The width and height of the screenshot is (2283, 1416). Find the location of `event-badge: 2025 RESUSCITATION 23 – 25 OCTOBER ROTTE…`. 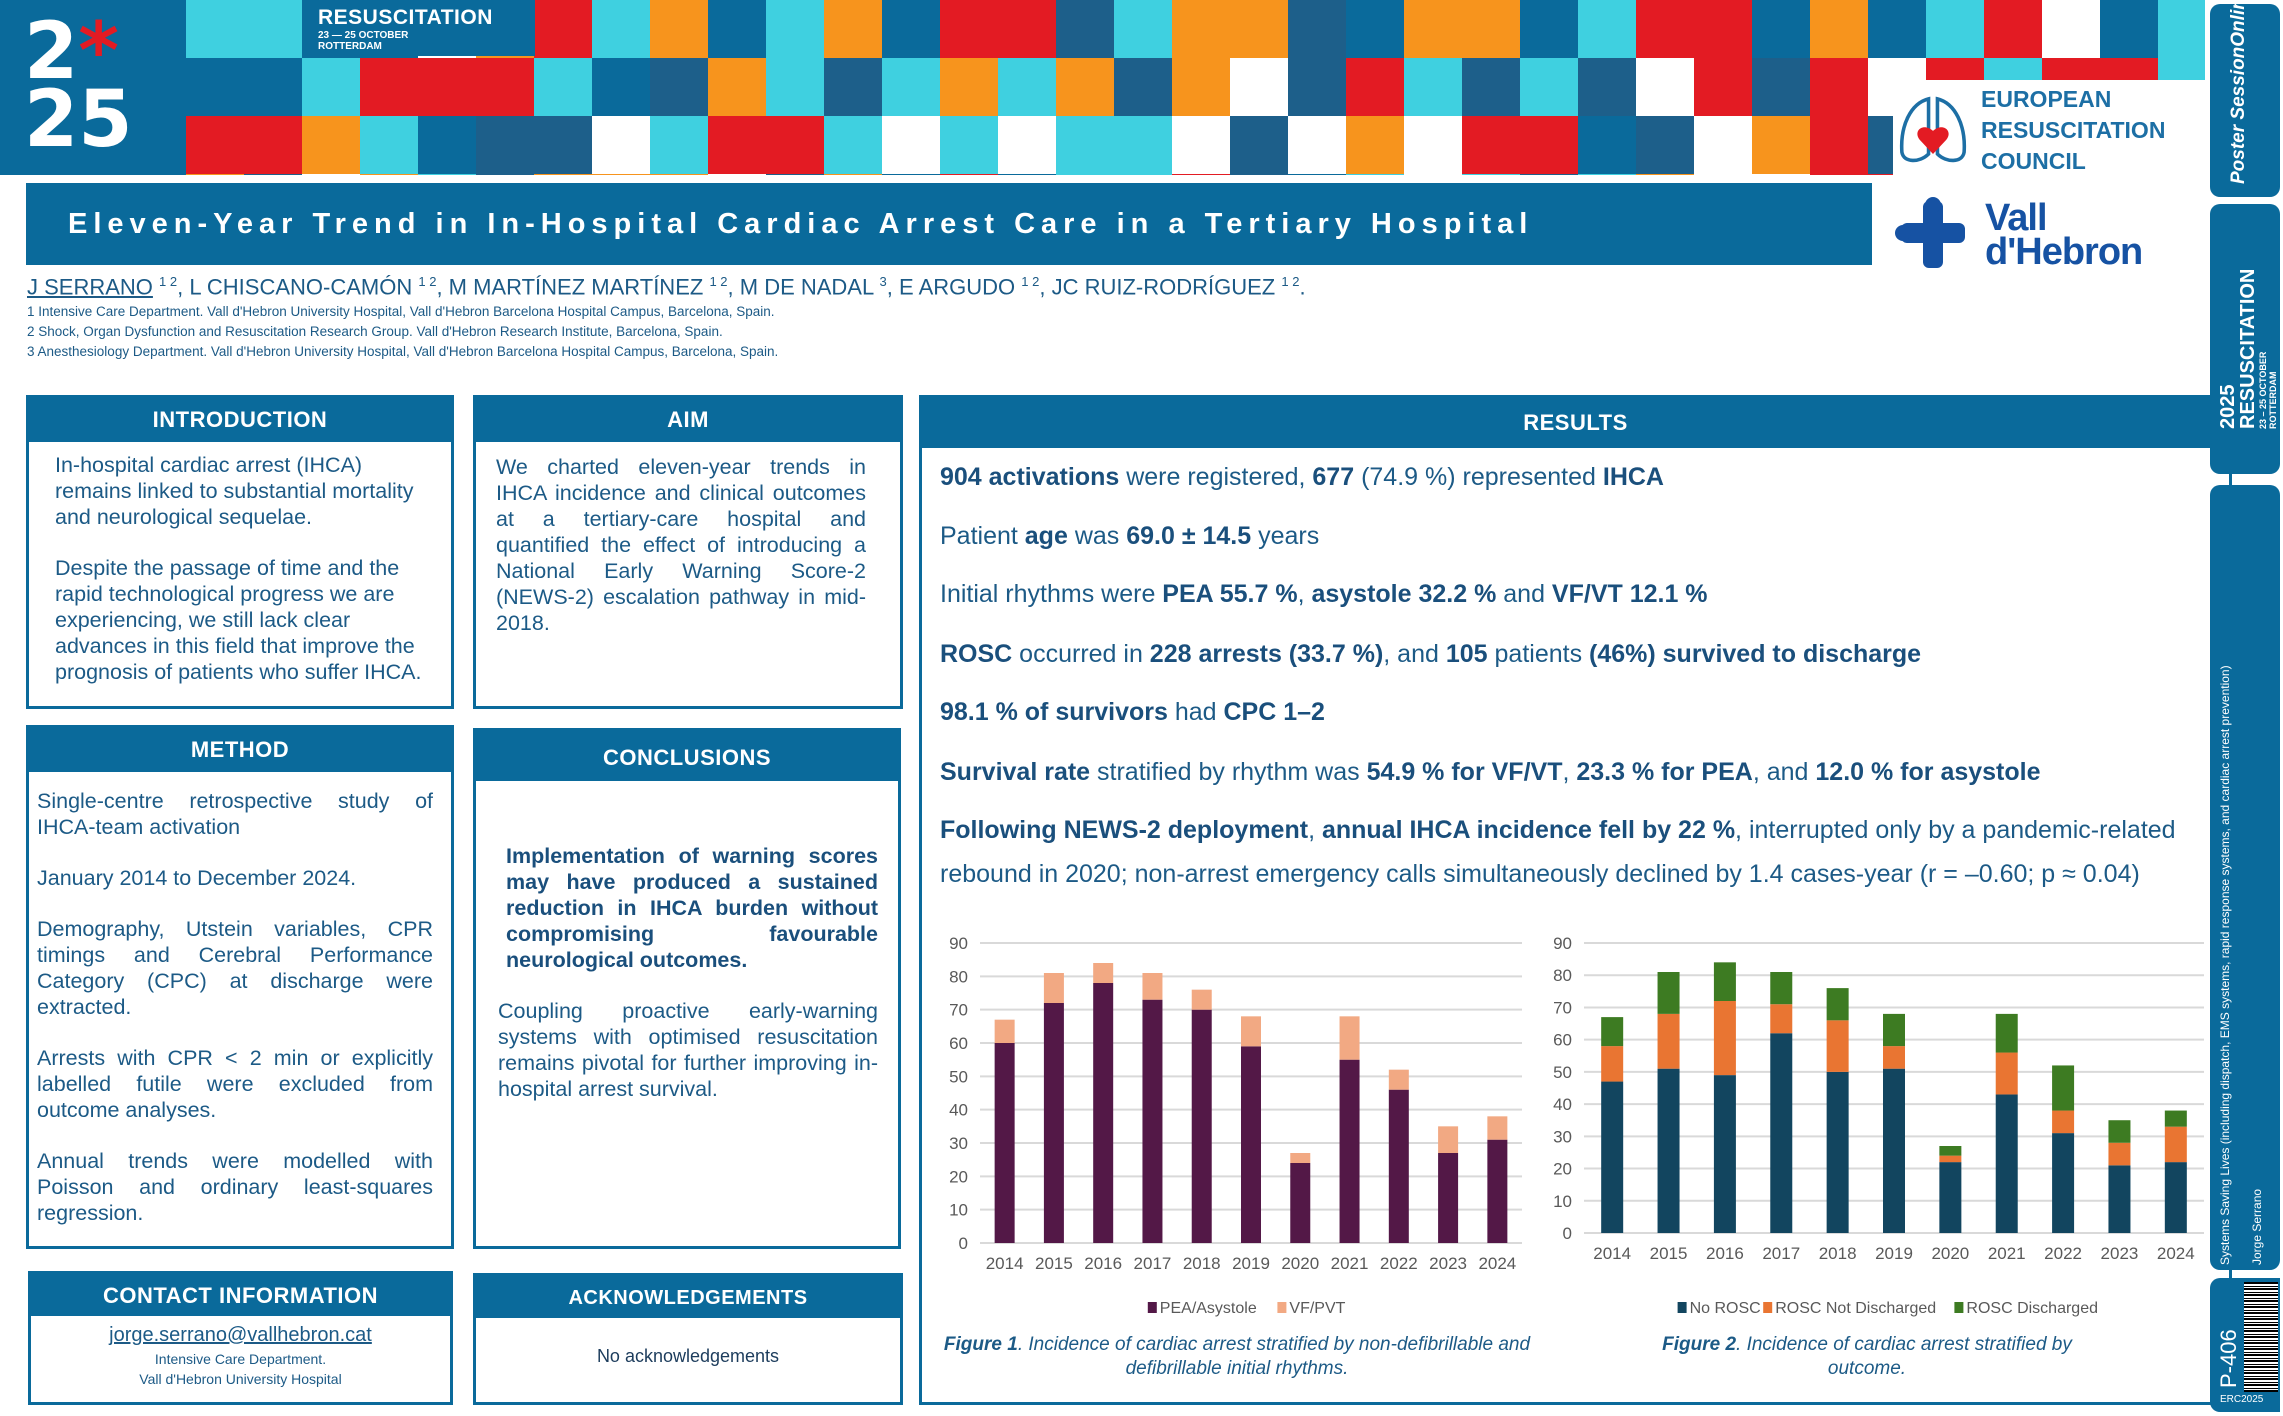

event-badge: 2025 RESUSCITATION 23 – 25 OCTOBER ROTTE… is located at coordinates (2245, 339).